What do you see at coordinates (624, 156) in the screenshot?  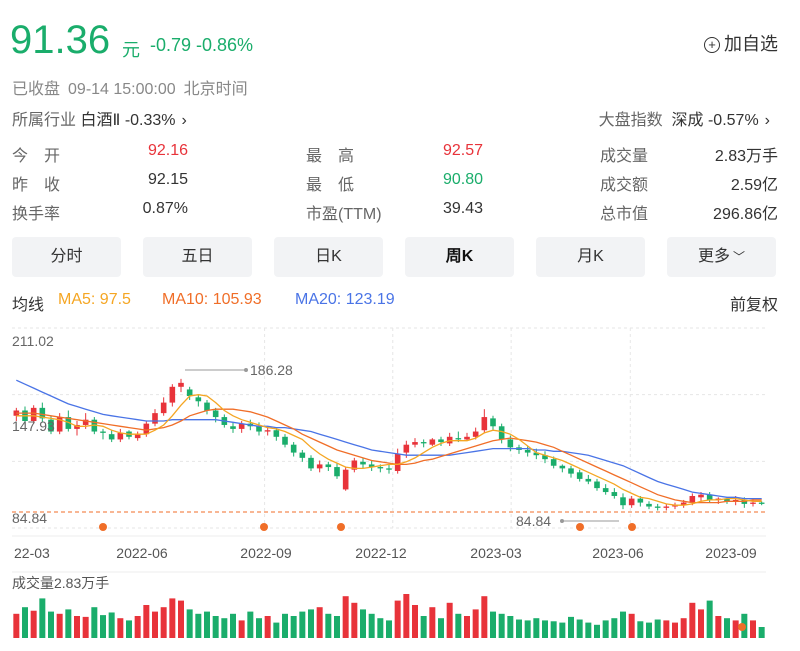 I see `stat-label: 成交量` at bounding box center [624, 156].